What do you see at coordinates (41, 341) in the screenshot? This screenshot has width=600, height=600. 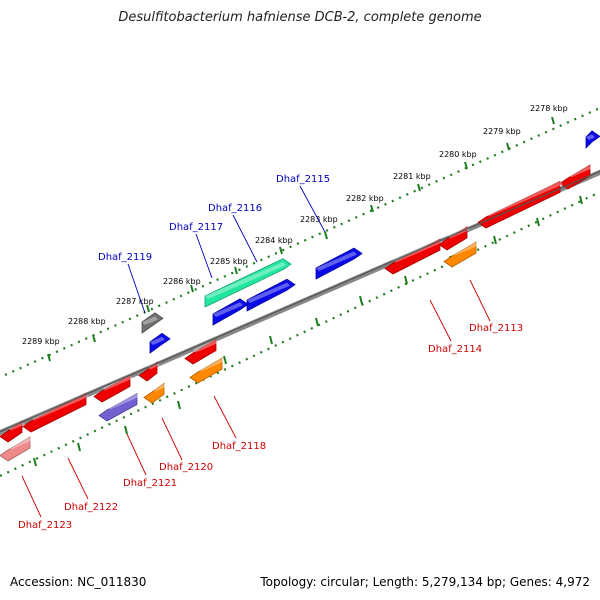 I see `ruler-tick-label: 2289 kbp` at bounding box center [41, 341].